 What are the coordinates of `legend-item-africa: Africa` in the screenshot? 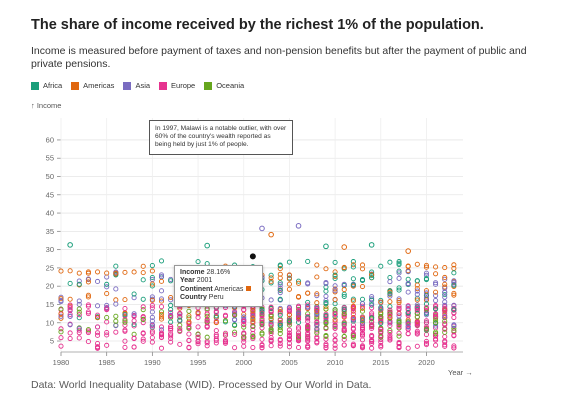 It's located at (46, 85).